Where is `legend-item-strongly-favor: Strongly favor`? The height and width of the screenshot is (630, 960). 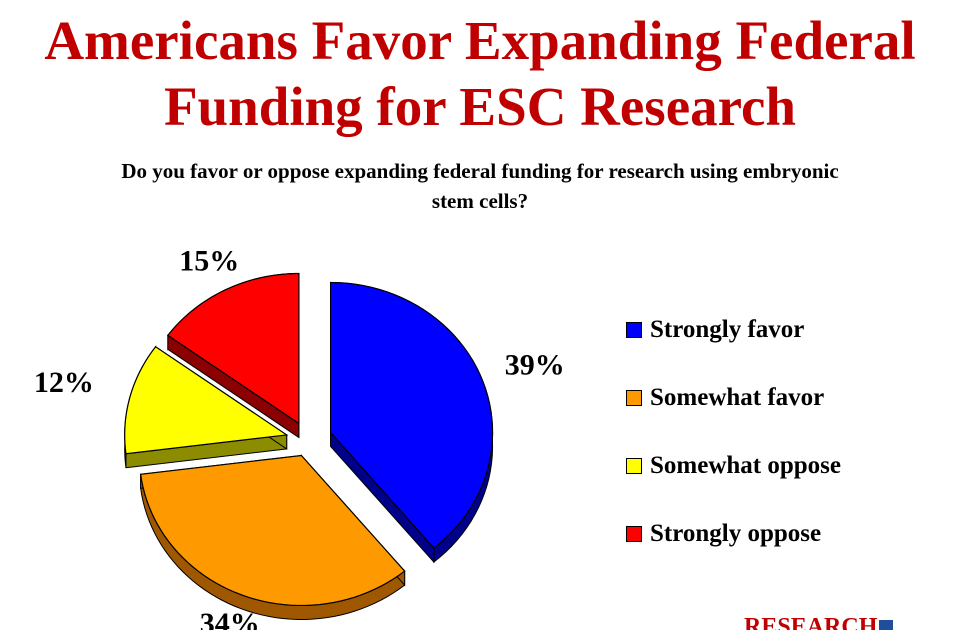
legend-item-strongly-favor: Strongly favor is located at coordinates (733, 330).